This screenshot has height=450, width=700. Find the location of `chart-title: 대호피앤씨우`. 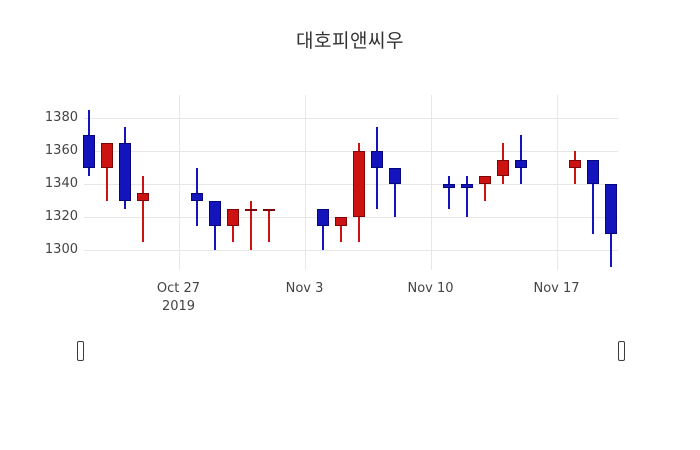

chart-title: 대호피앤씨우 is located at coordinates (350, 41).